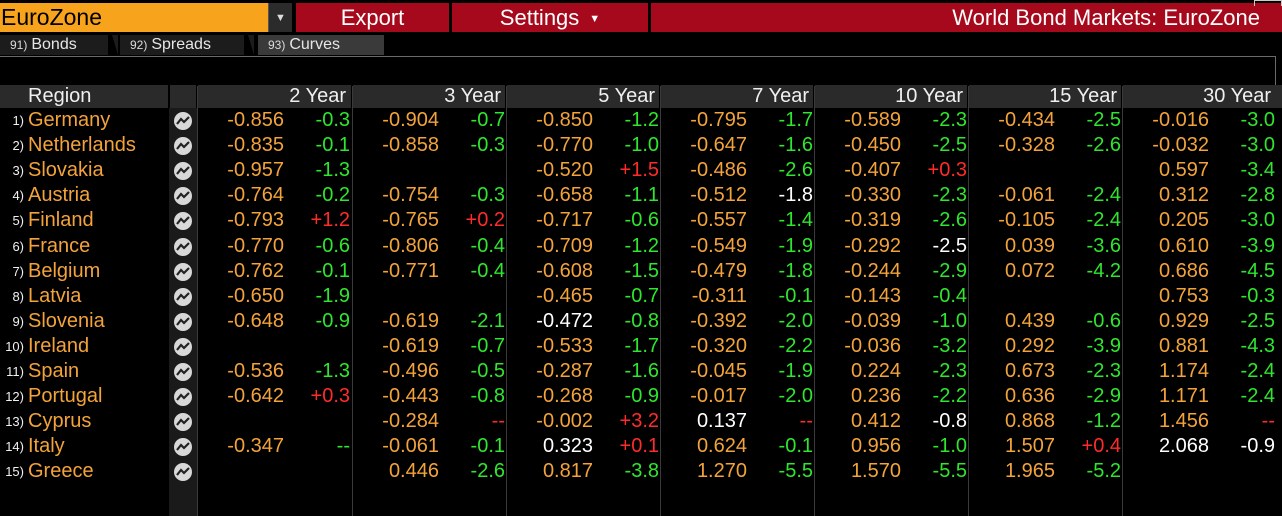 The width and height of the screenshot is (1282, 516). I want to click on yield-value: -0.806, so click(410, 246).